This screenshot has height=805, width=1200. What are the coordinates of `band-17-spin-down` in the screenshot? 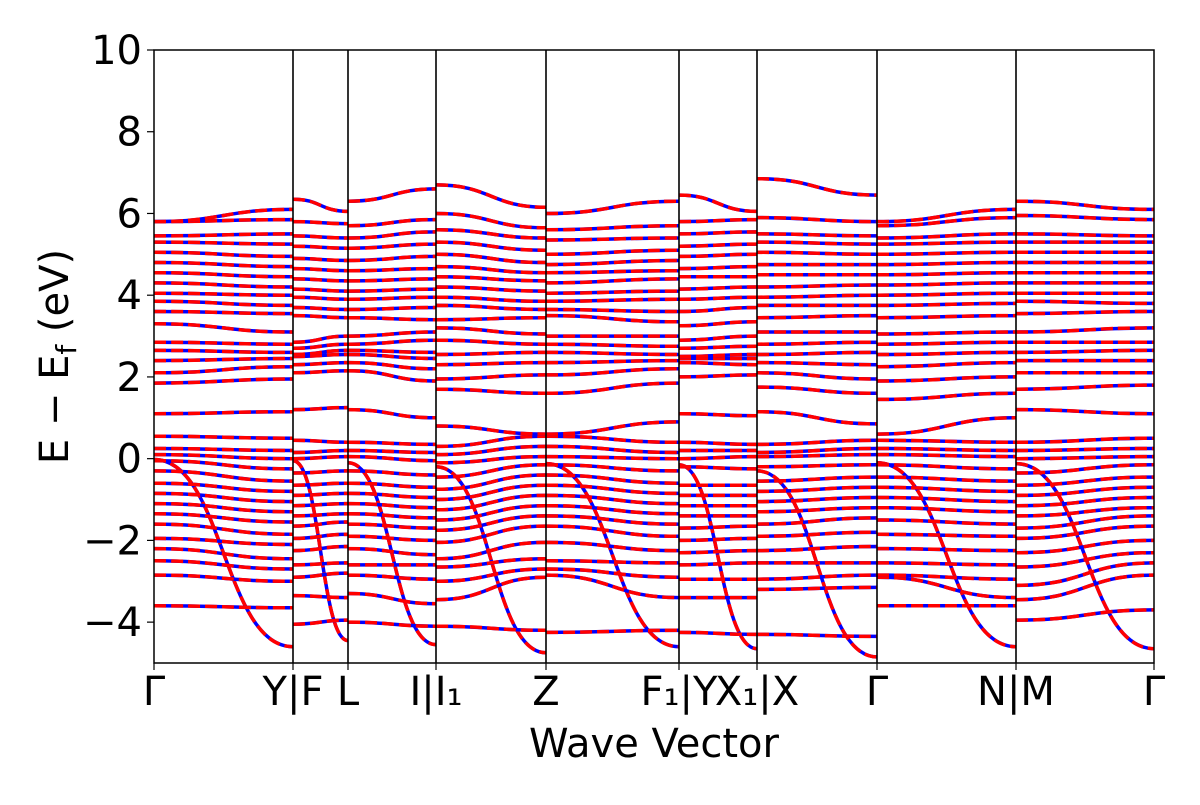 It's located at (654, 420).